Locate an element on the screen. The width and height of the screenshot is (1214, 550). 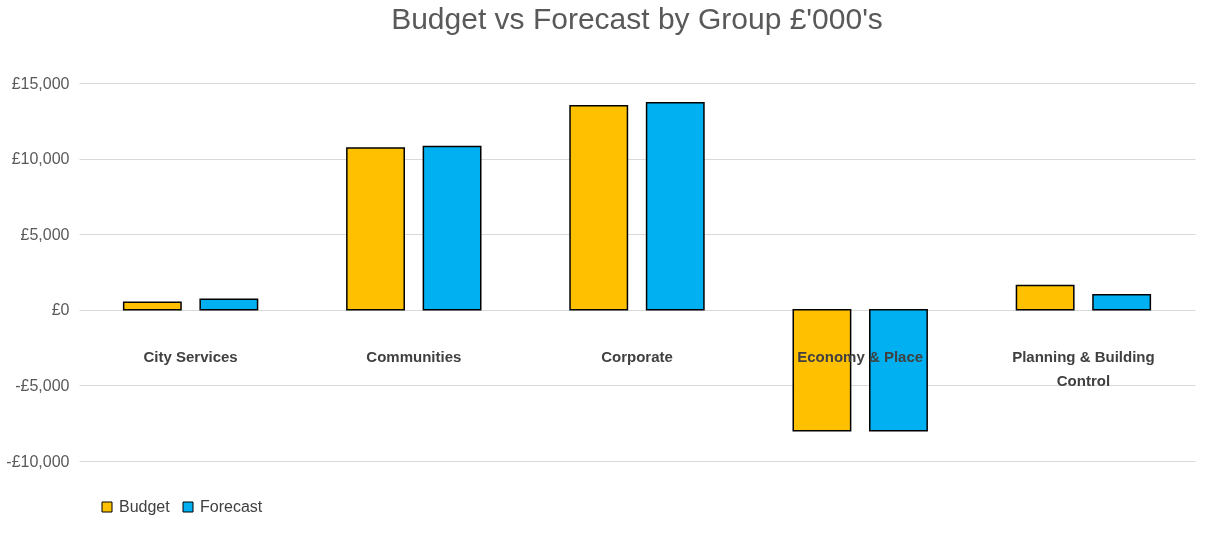
y-tick-label: £10,000 is located at coordinates (40, 159).